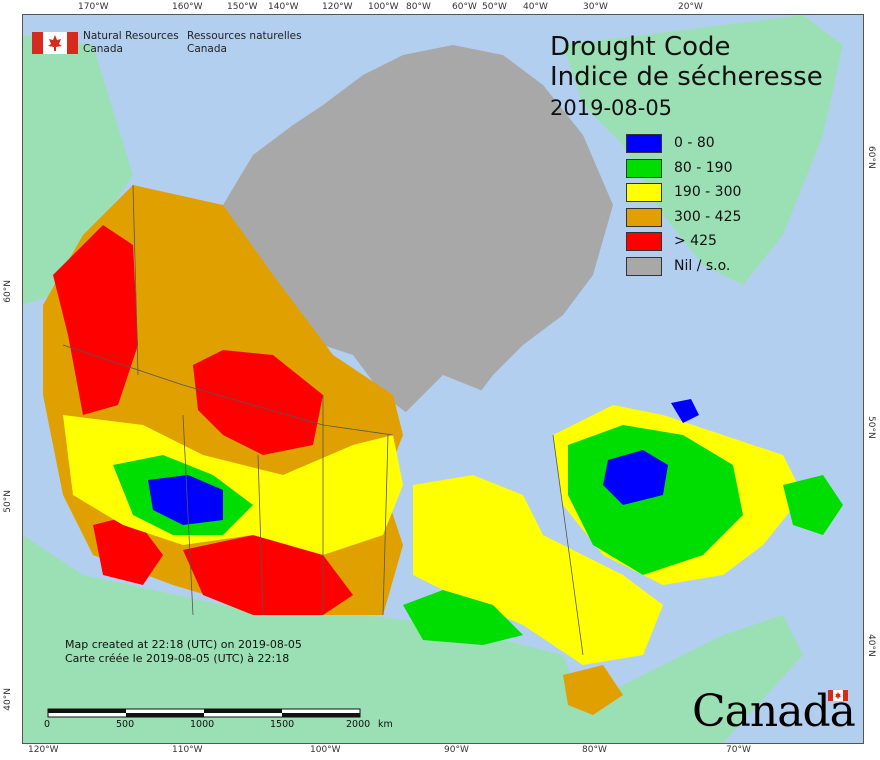 The width and height of the screenshot is (880, 760). What do you see at coordinates (385, 724) in the screenshot?
I see `scale-unit: km` at bounding box center [385, 724].